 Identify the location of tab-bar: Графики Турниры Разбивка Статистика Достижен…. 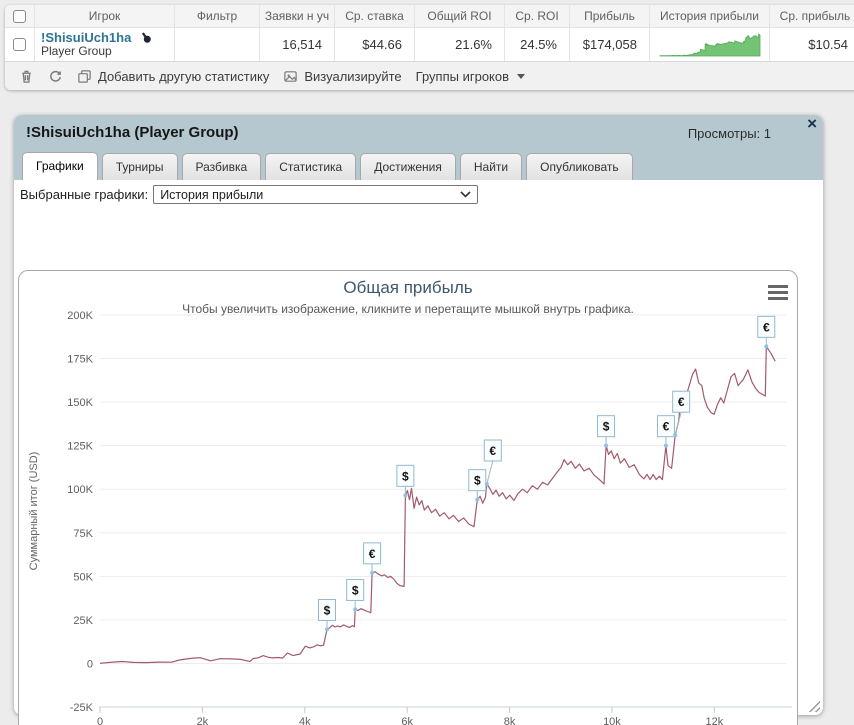
(327, 166).